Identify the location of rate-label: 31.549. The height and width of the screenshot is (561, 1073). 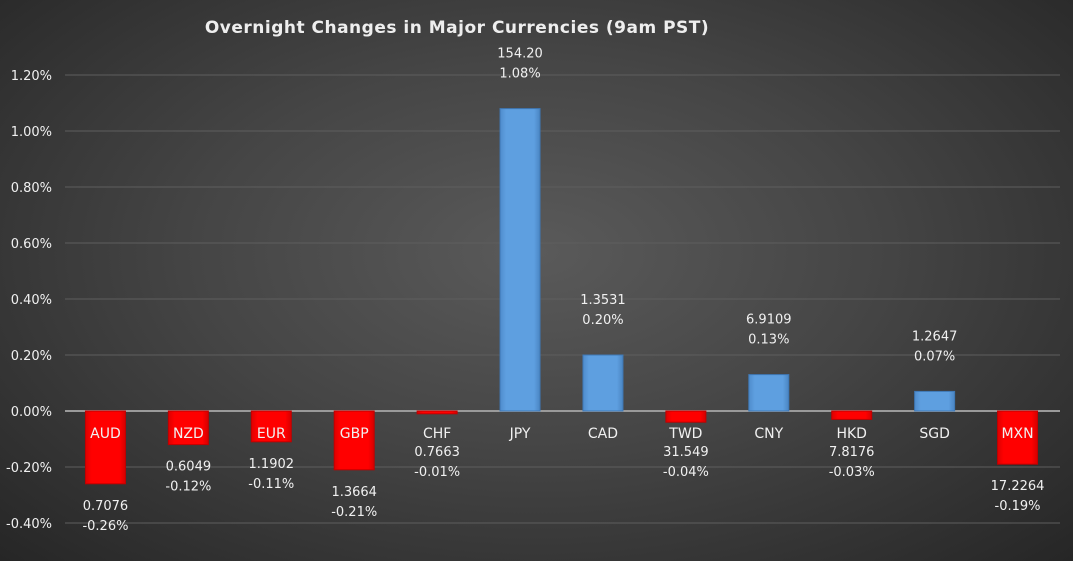
(686, 452).